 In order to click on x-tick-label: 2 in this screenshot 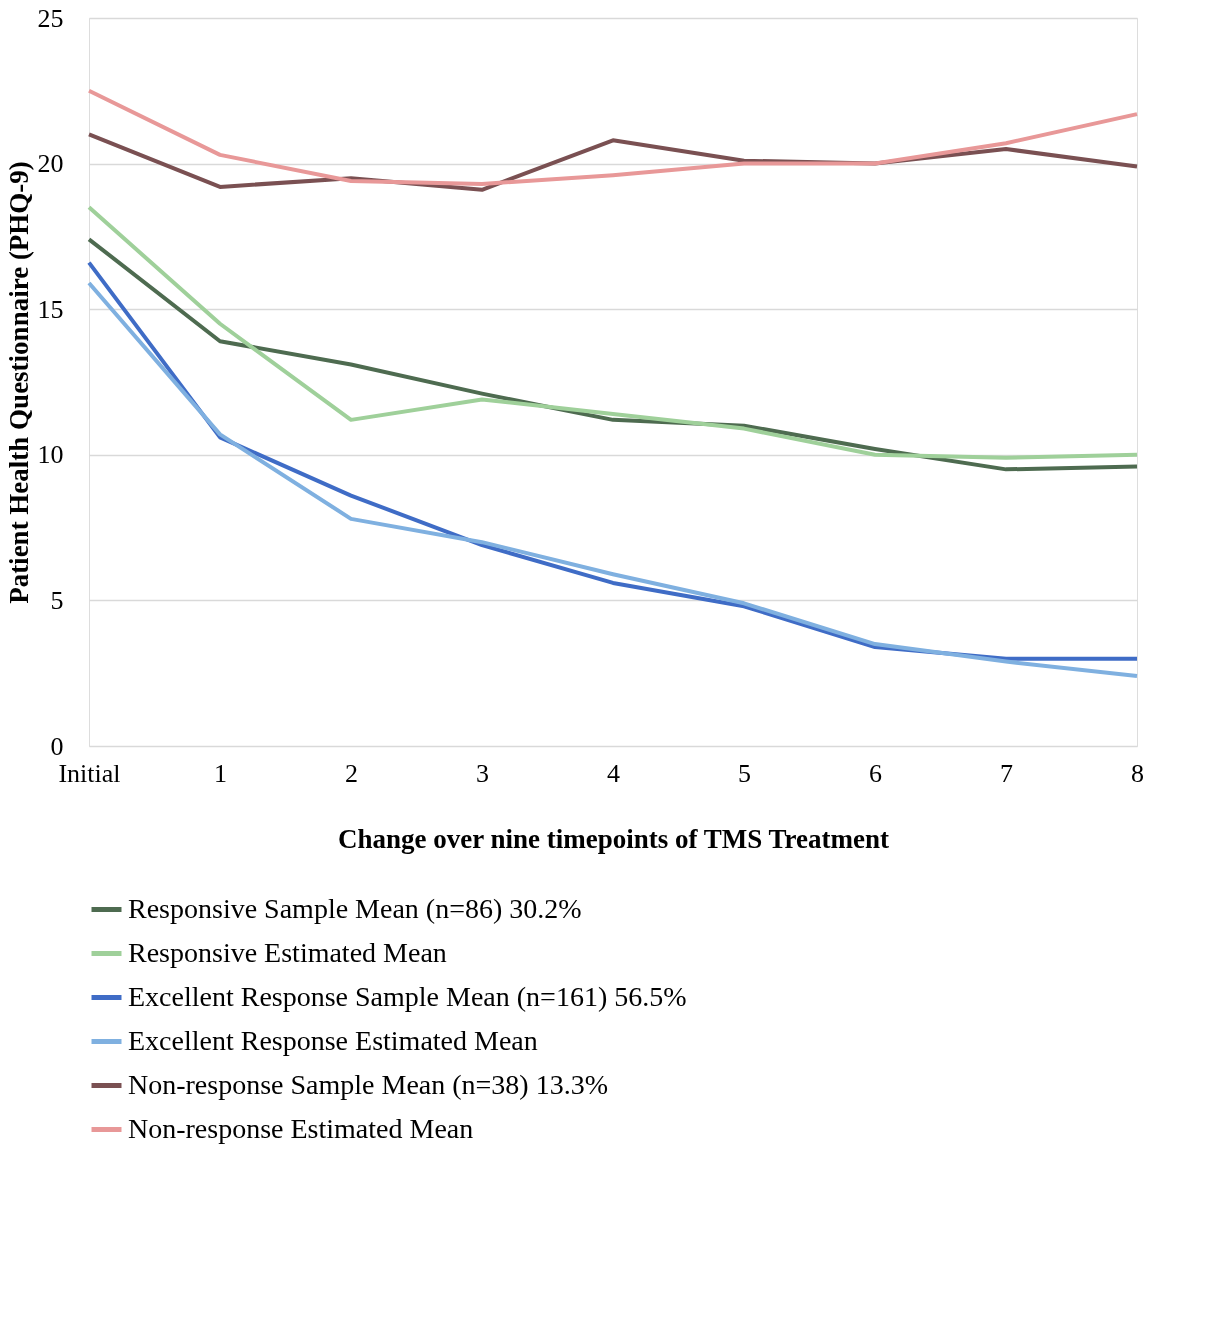, I will do `click(351, 773)`.